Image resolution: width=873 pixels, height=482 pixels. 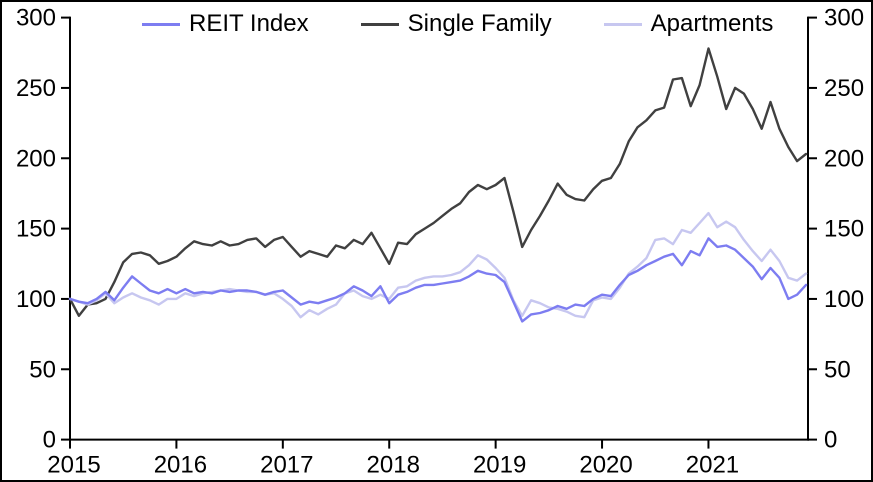 What do you see at coordinates (479, 23) in the screenshot?
I see `legend-label-single-family: Single Family` at bounding box center [479, 23].